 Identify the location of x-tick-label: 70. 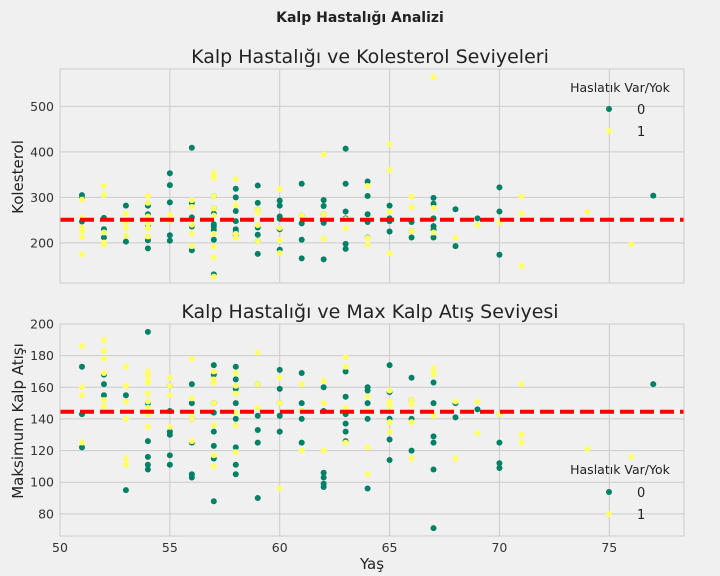
(499, 547).